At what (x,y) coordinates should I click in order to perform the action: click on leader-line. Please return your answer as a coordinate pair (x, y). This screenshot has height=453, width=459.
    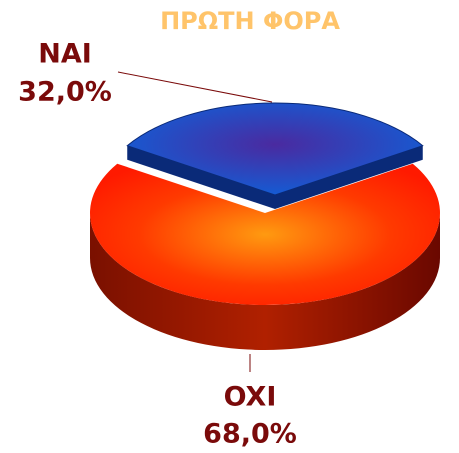
    Looking at the image, I should click on (195, 87).